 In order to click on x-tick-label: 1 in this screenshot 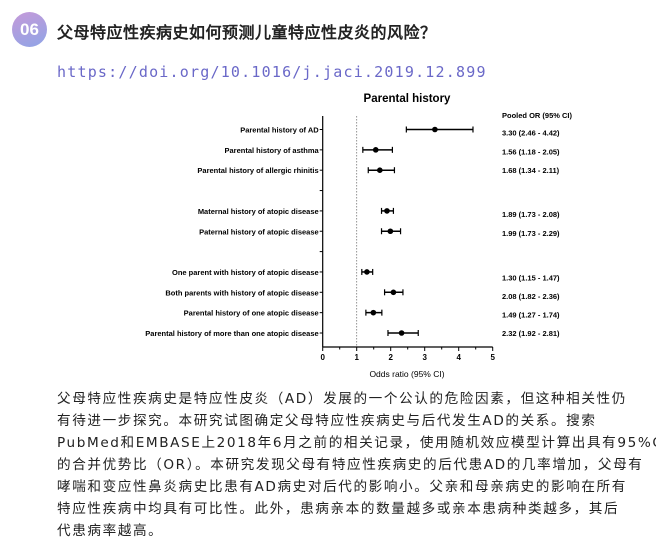, I will do `click(356, 357)`.